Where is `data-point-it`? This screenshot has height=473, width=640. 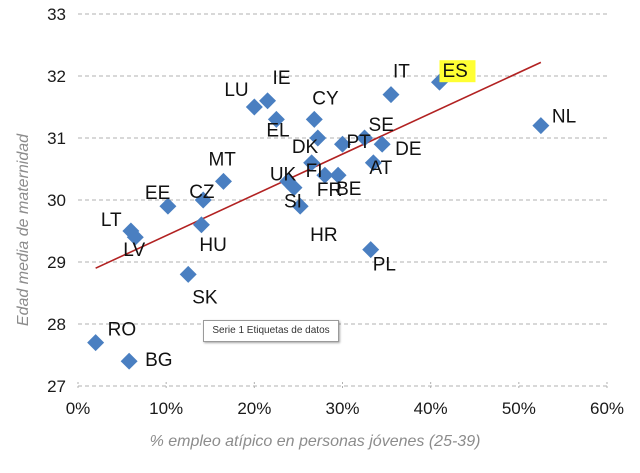
data-point-it is located at coordinates (391, 95).